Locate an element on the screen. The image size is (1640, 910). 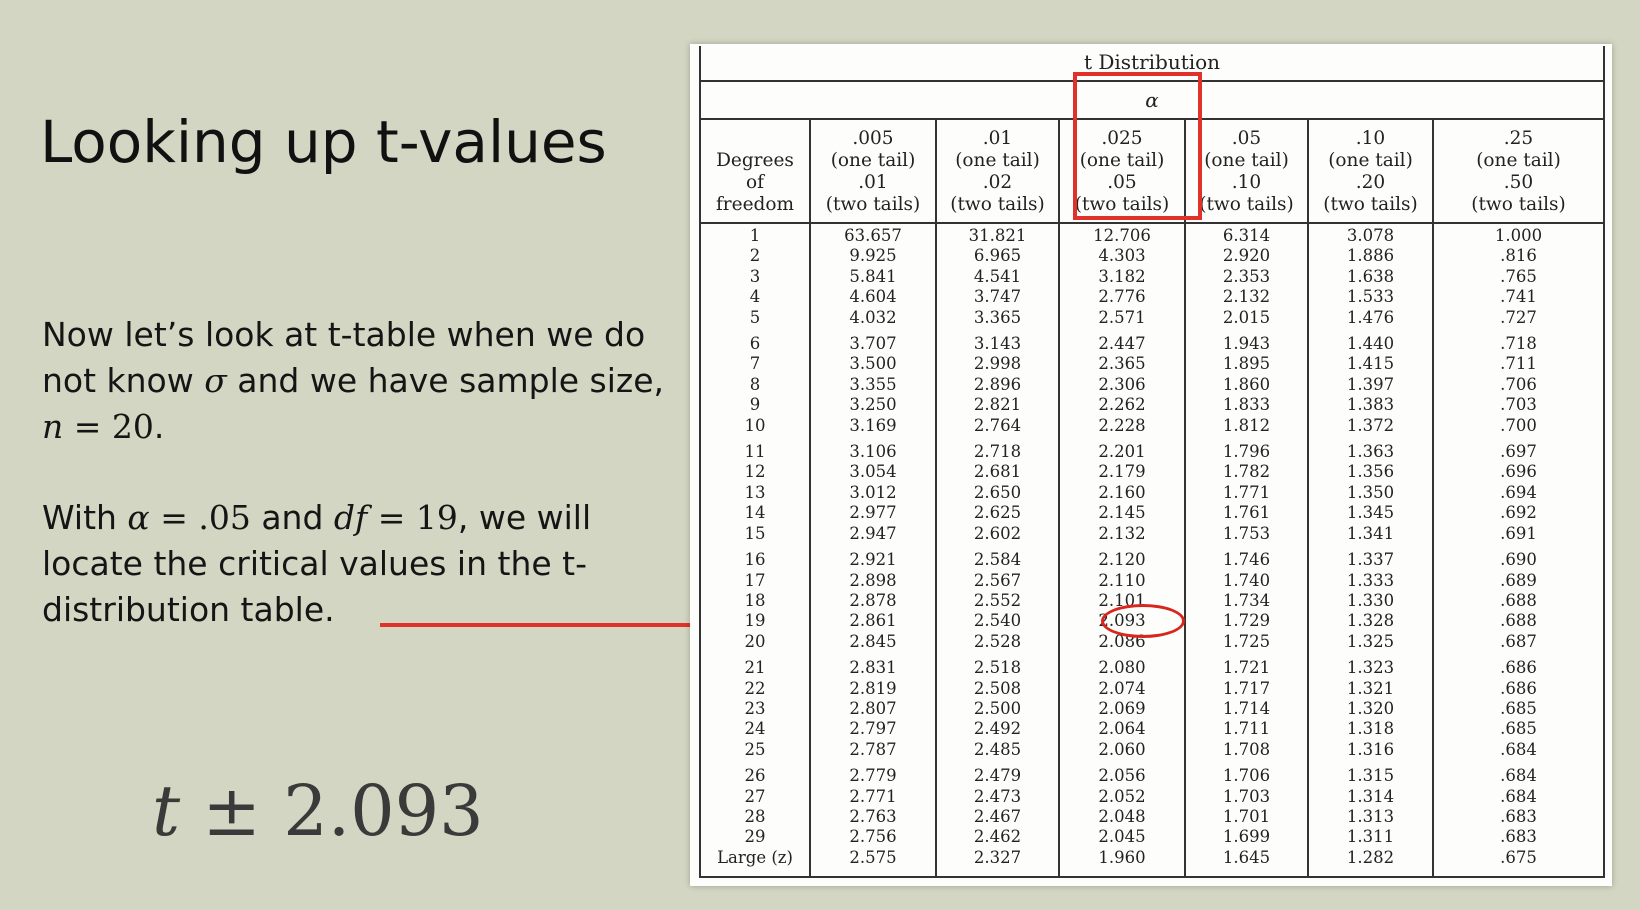
critical-value: 2.467 is located at coordinates (997, 816).